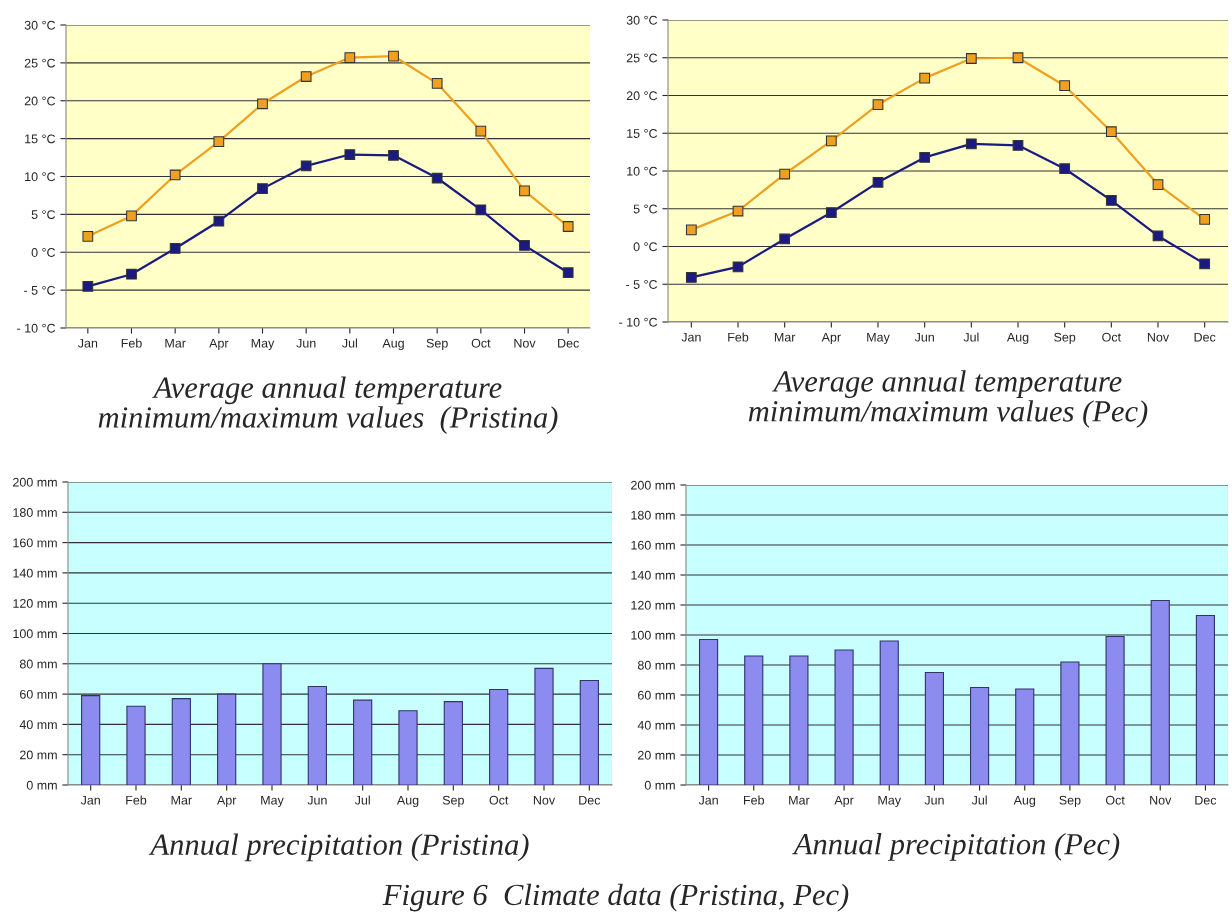  Describe the element at coordinates (653, 485) in the screenshot. I see `y-tick-label: 200 mm` at that location.